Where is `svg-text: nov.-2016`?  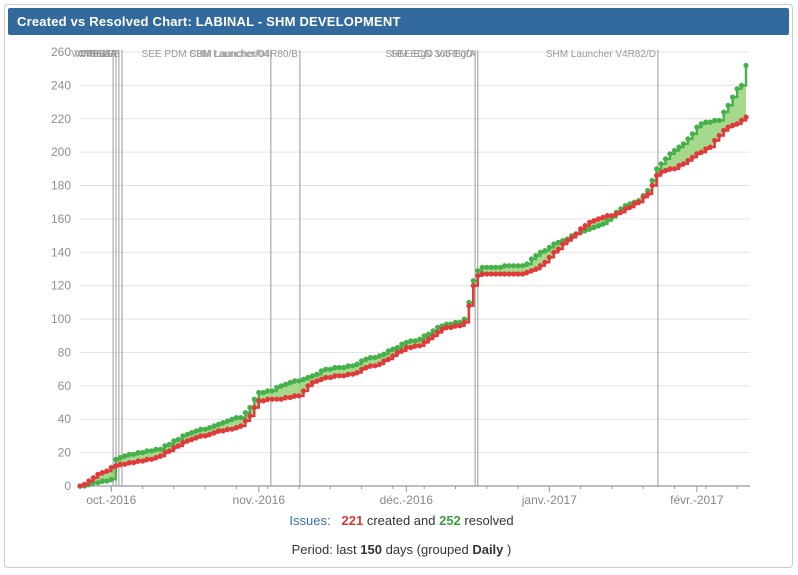
svg-text: nov.-2016 is located at coordinates (259, 500).